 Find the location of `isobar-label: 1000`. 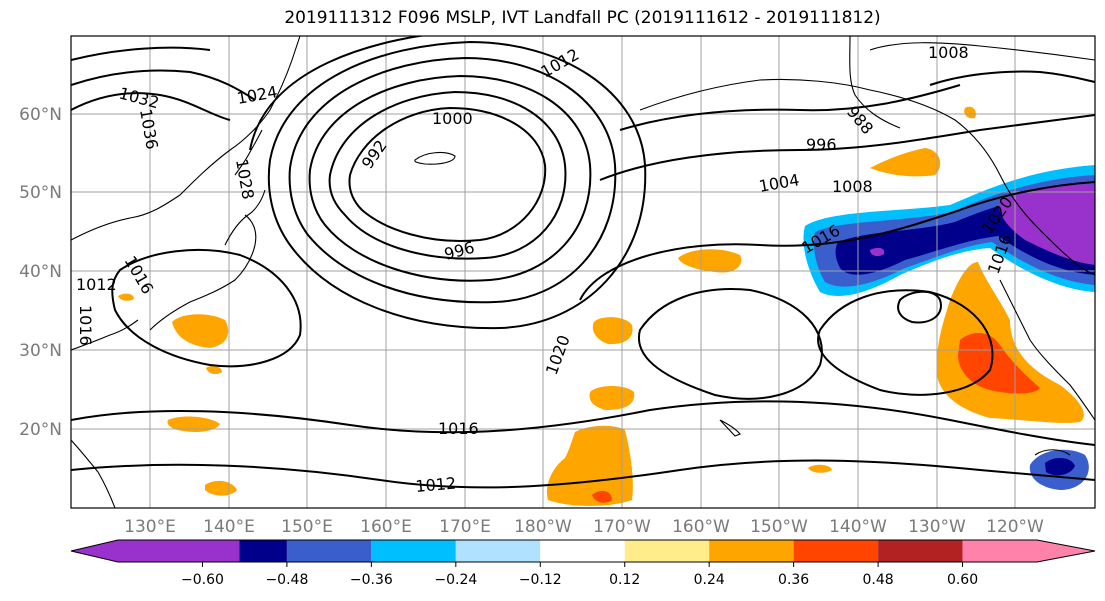

isobar-label: 1000 is located at coordinates (452, 118).